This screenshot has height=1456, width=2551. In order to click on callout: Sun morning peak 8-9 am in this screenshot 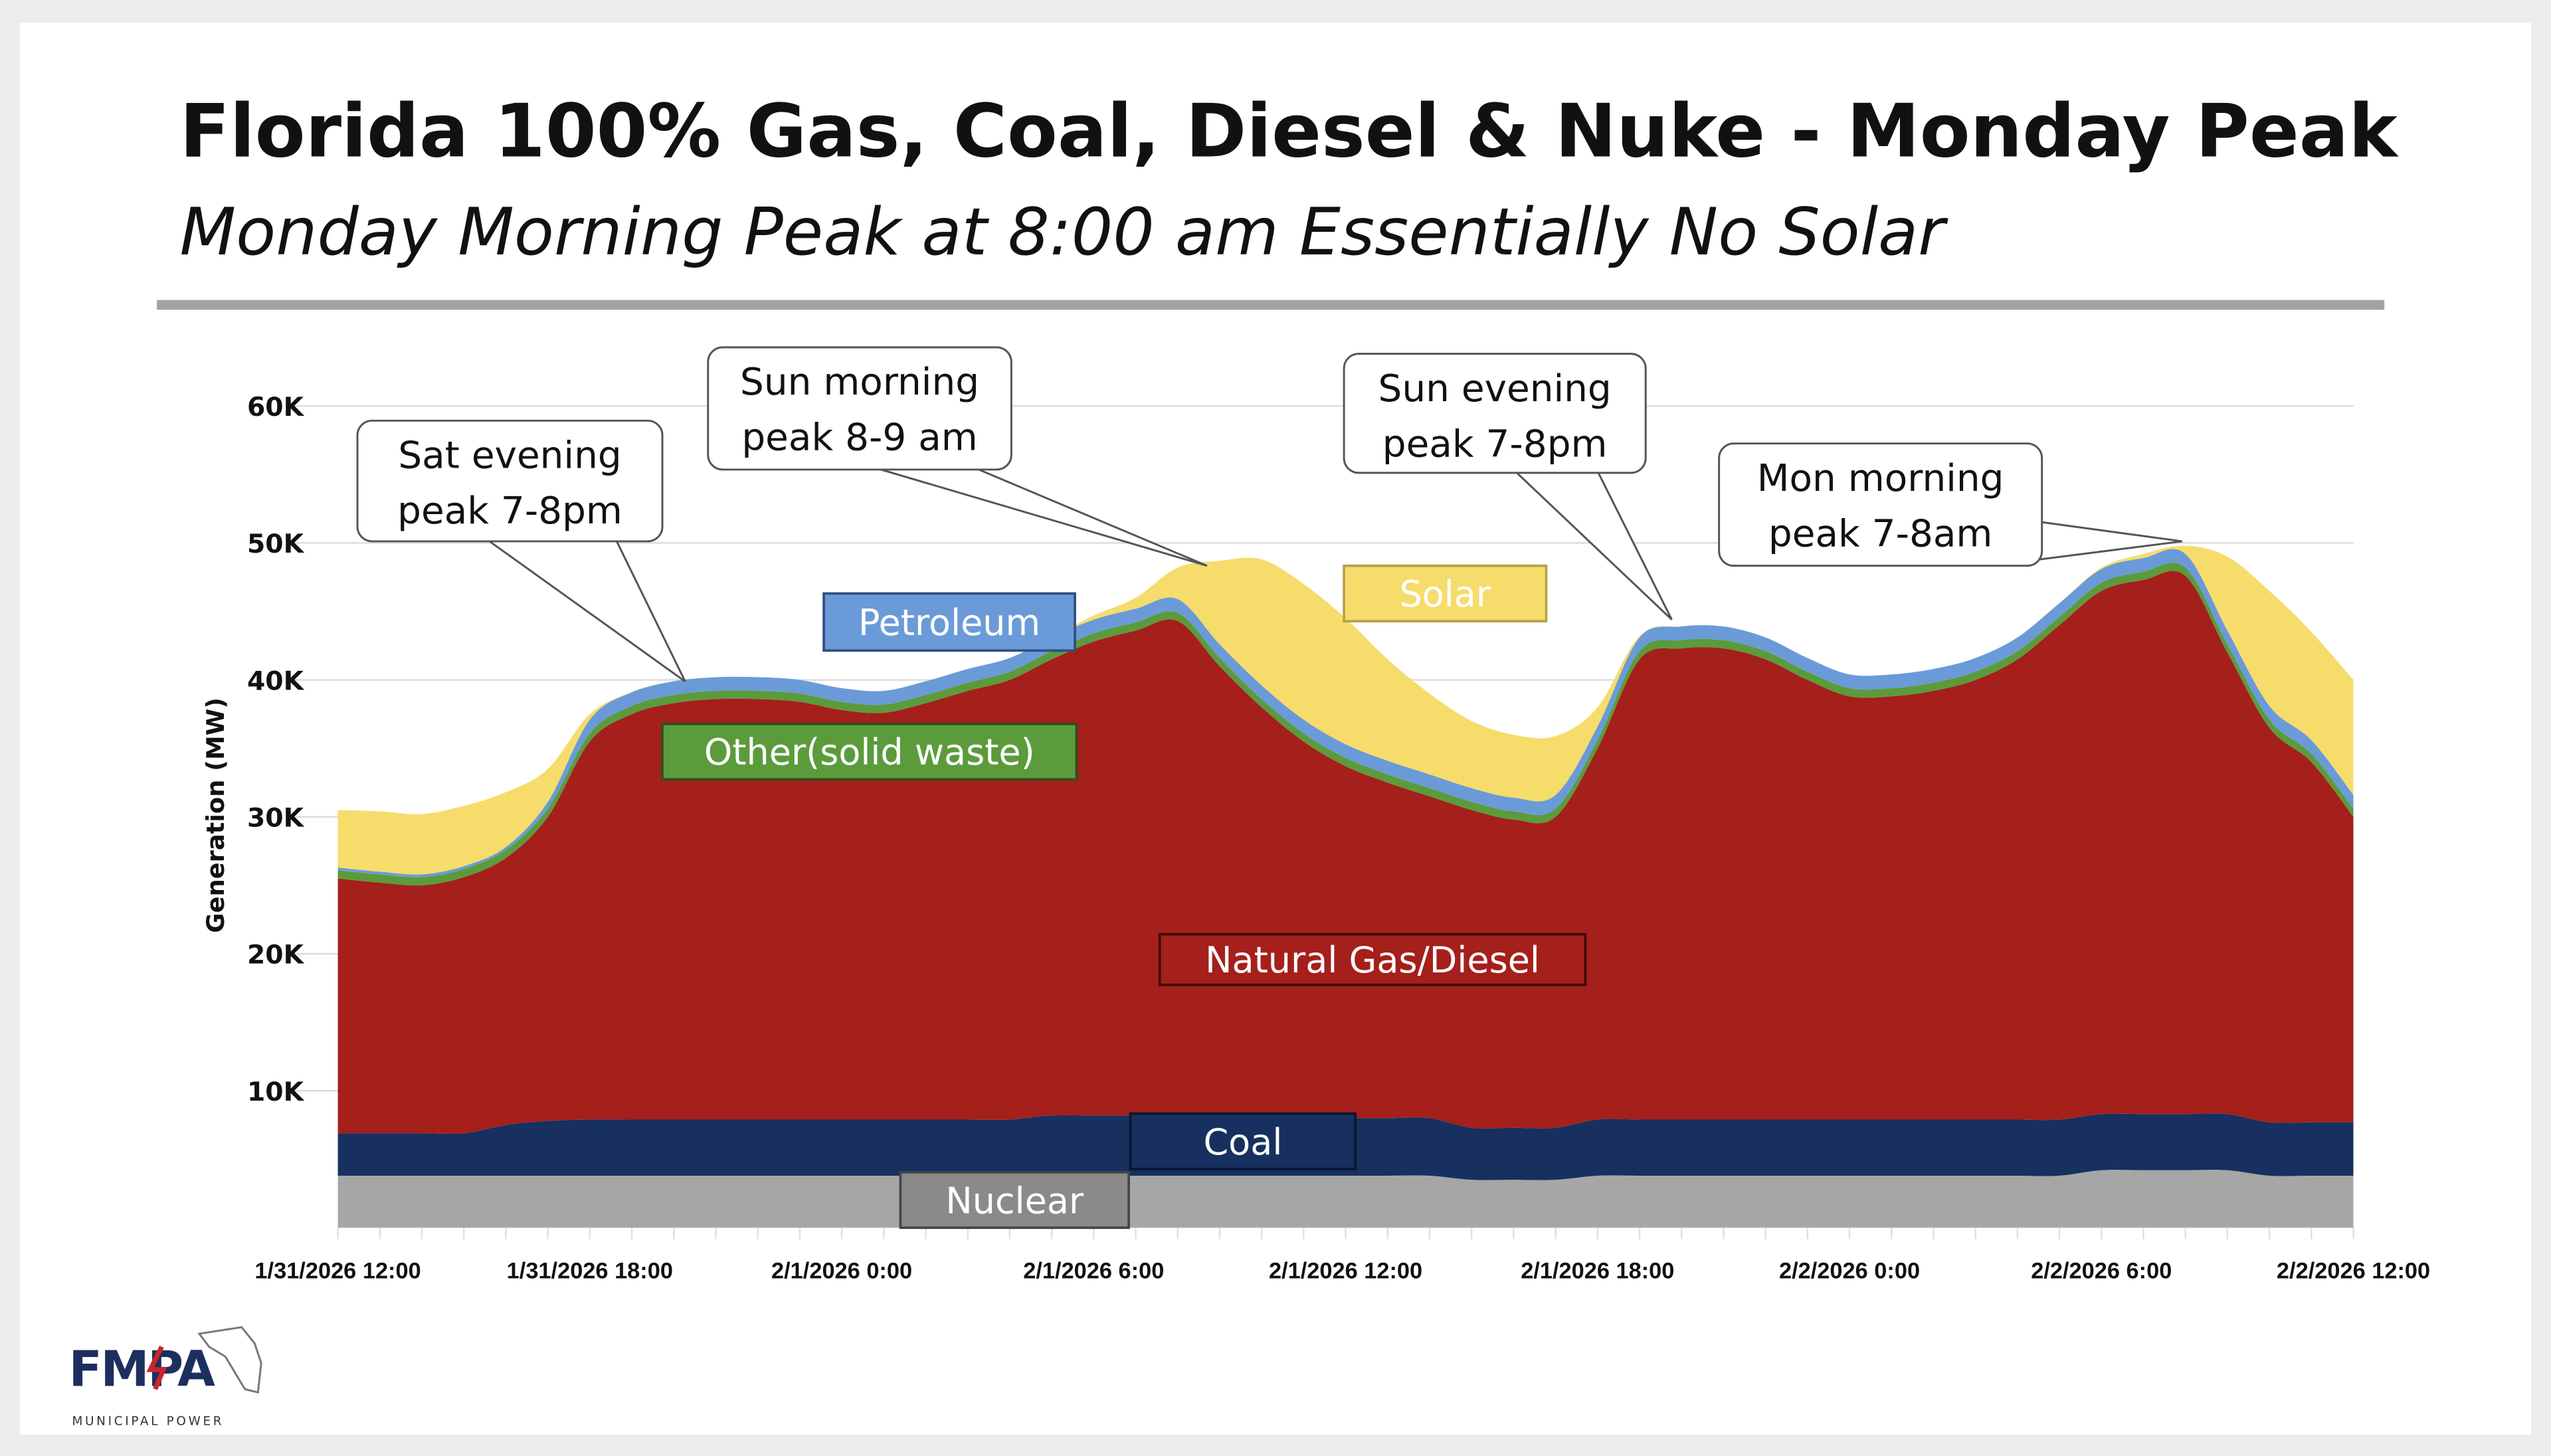, I will do `click(957, 456)`.